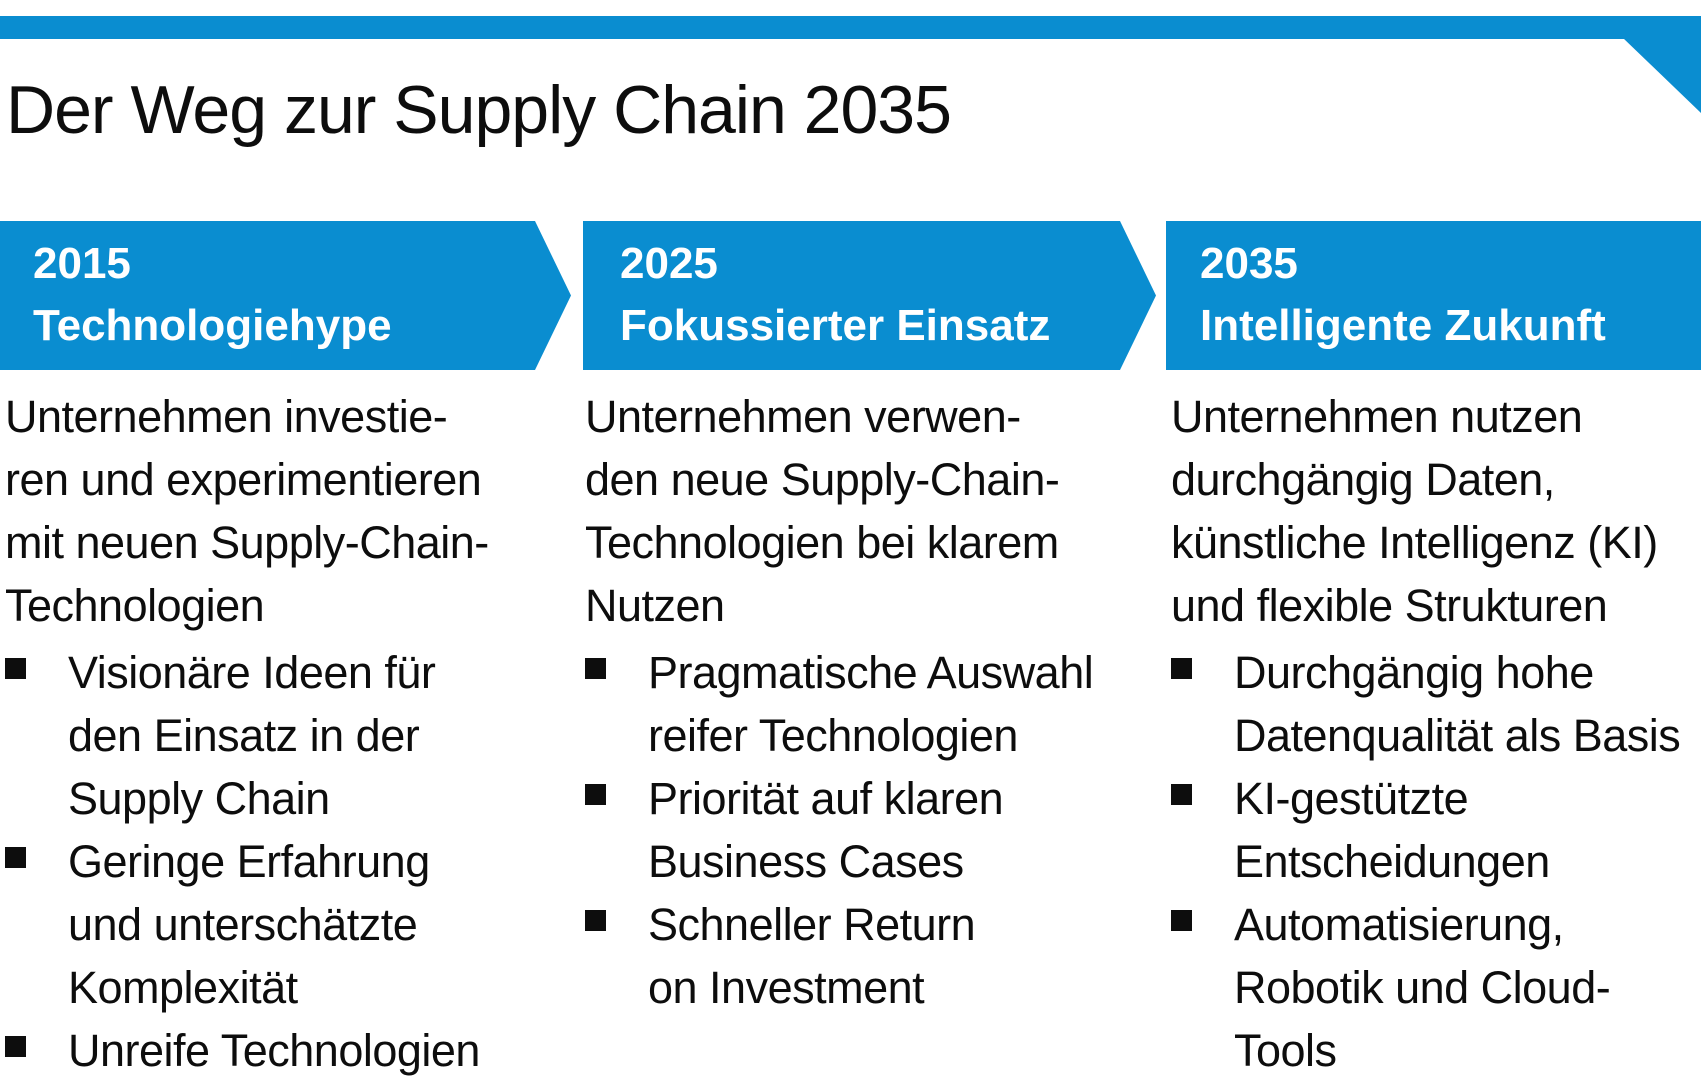  I want to click on list-item: Priorität auf klaren Business Cases, so click(867, 830).